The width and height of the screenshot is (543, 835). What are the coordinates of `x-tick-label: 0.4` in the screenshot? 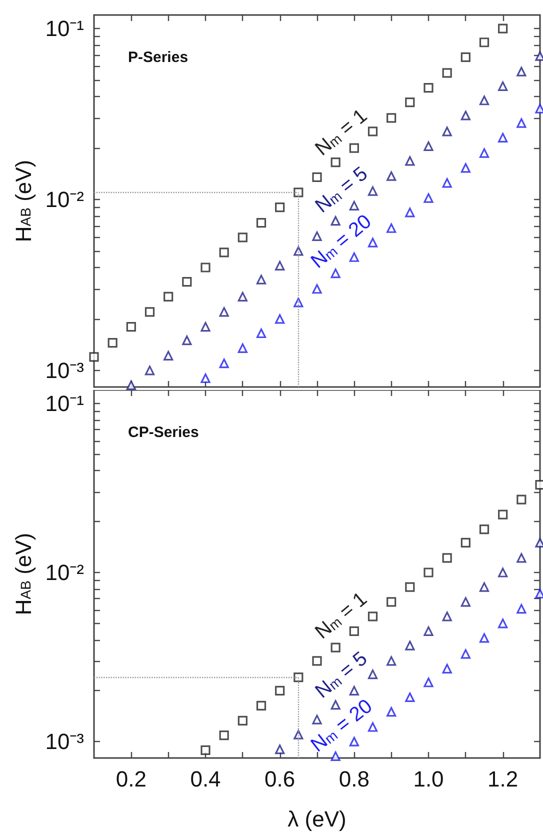 It's located at (205, 779).